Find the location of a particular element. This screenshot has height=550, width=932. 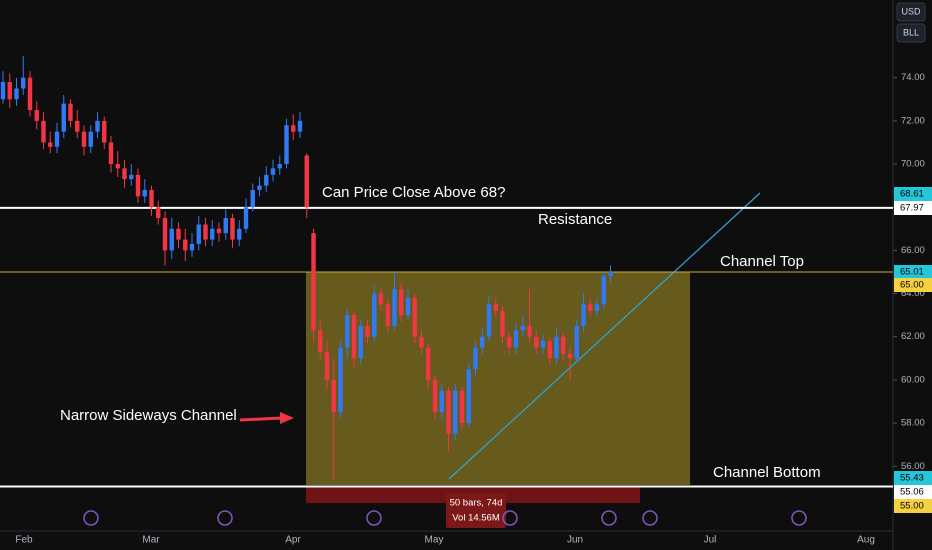

arrow is located at coordinates (261, 419).